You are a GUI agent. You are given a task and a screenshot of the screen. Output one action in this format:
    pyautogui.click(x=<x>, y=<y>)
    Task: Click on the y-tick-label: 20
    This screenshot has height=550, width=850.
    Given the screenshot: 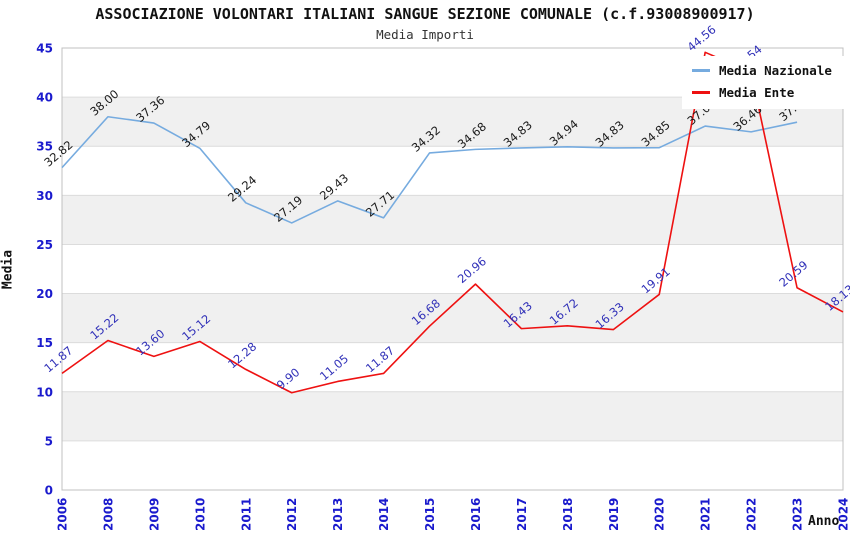 What is the action you would take?
    pyautogui.click(x=44, y=294)
    